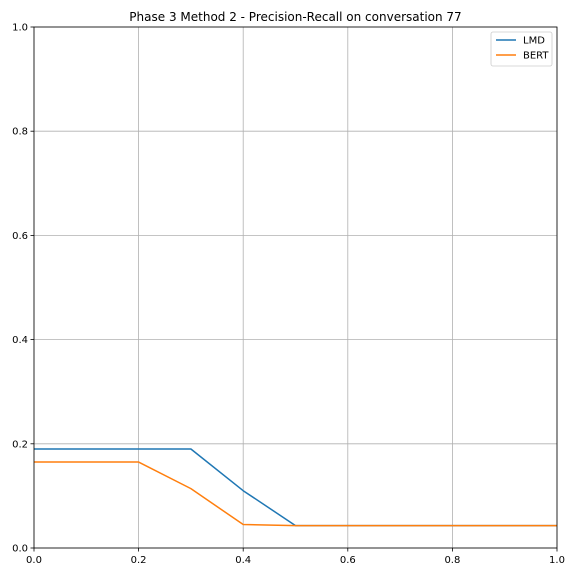  Describe the element at coordinates (348, 560) in the screenshot. I see `x-tick-label: 0.6` at that location.